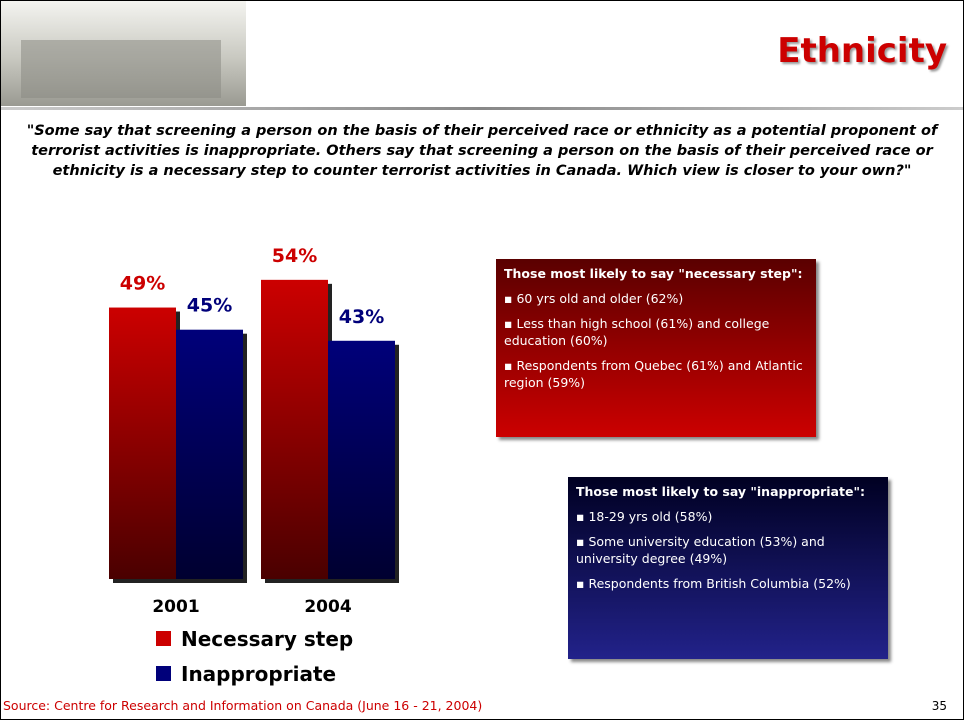 This screenshot has width=964, height=720. I want to click on header-photo, so click(123, 53).